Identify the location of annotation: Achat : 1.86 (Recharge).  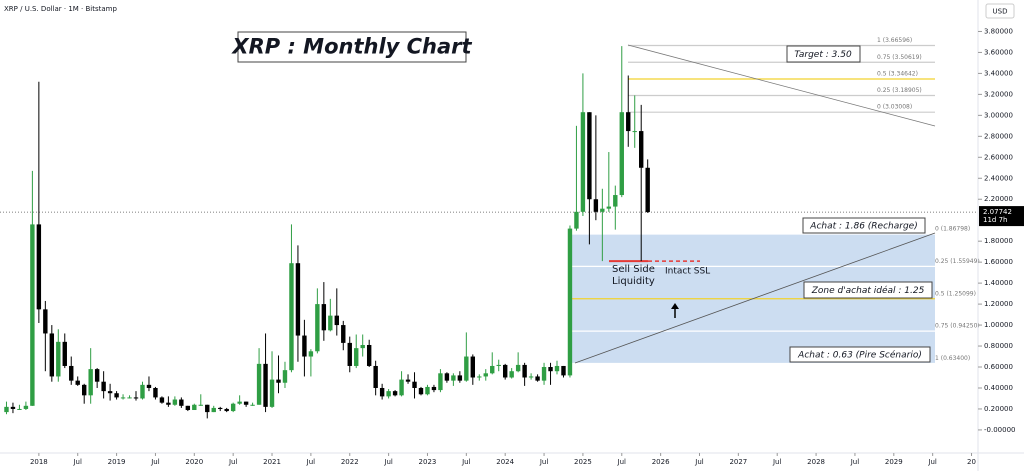
(863, 227).